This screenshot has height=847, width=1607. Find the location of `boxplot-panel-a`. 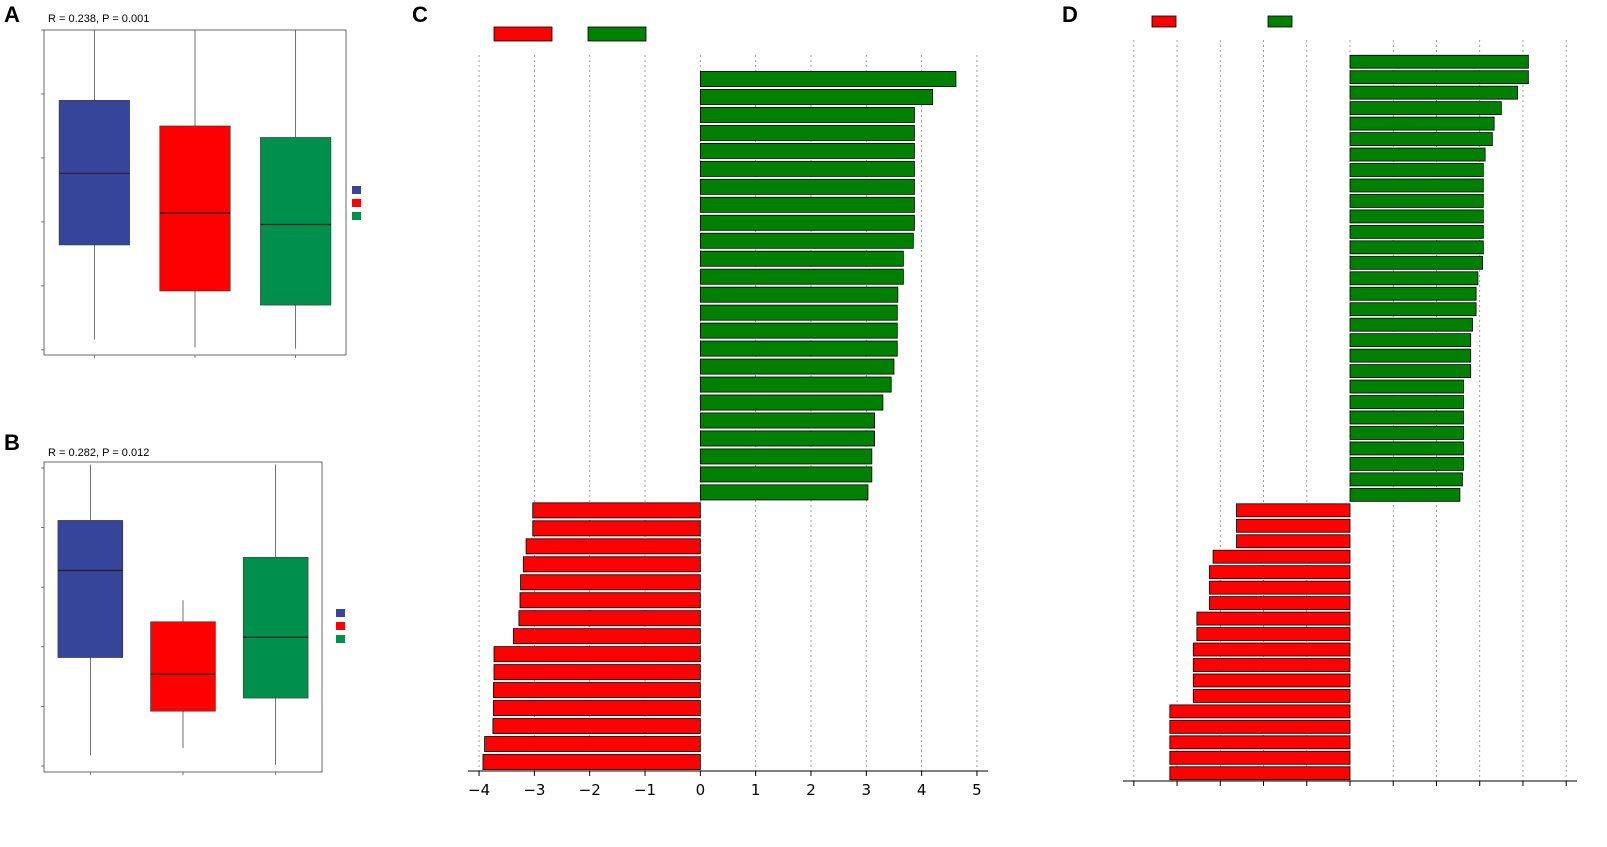

boxplot-panel-a is located at coordinates (201, 193).